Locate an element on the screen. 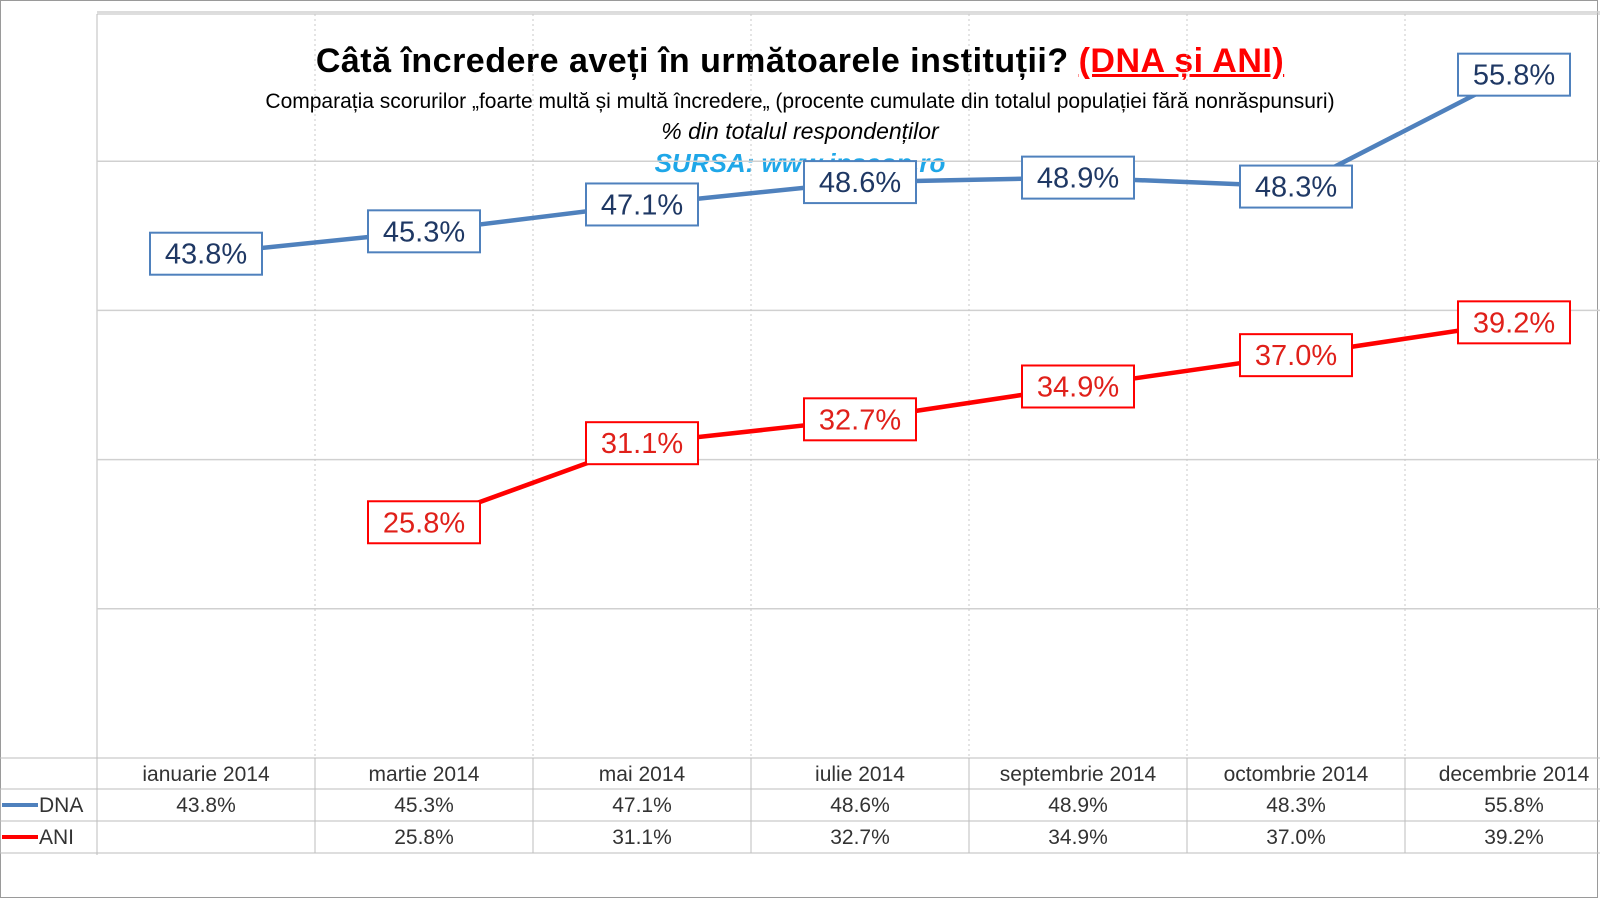 The width and height of the screenshot is (1600, 900). data-label-ani: 39.2% is located at coordinates (1514, 323).